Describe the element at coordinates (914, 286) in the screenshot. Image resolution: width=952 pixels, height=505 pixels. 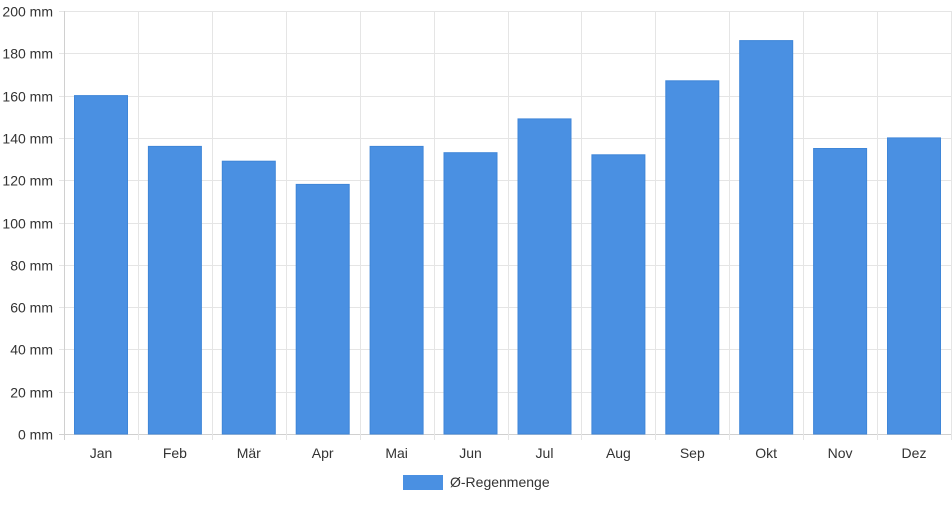
I see `bar-Dez` at that location.